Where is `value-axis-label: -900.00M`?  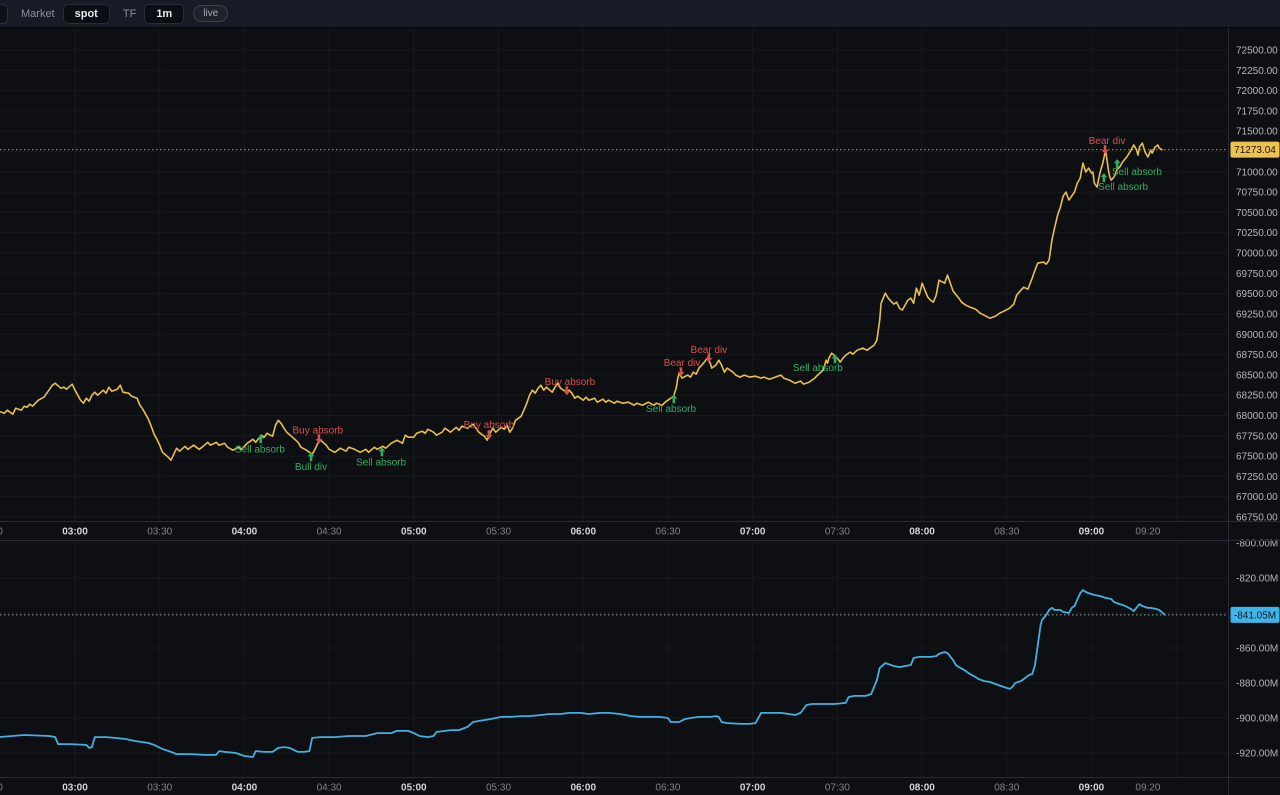 value-axis-label: -900.00M is located at coordinates (1257, 719).